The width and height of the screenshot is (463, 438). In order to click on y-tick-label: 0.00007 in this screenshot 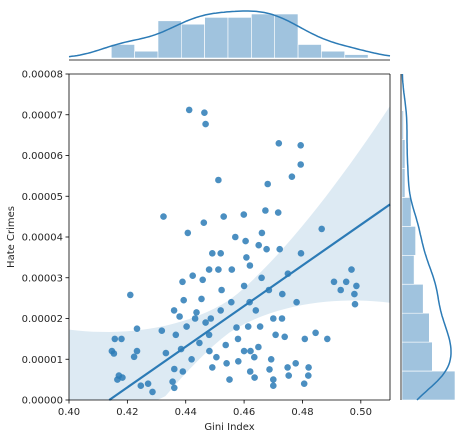, I will do `click(42, 115)`.